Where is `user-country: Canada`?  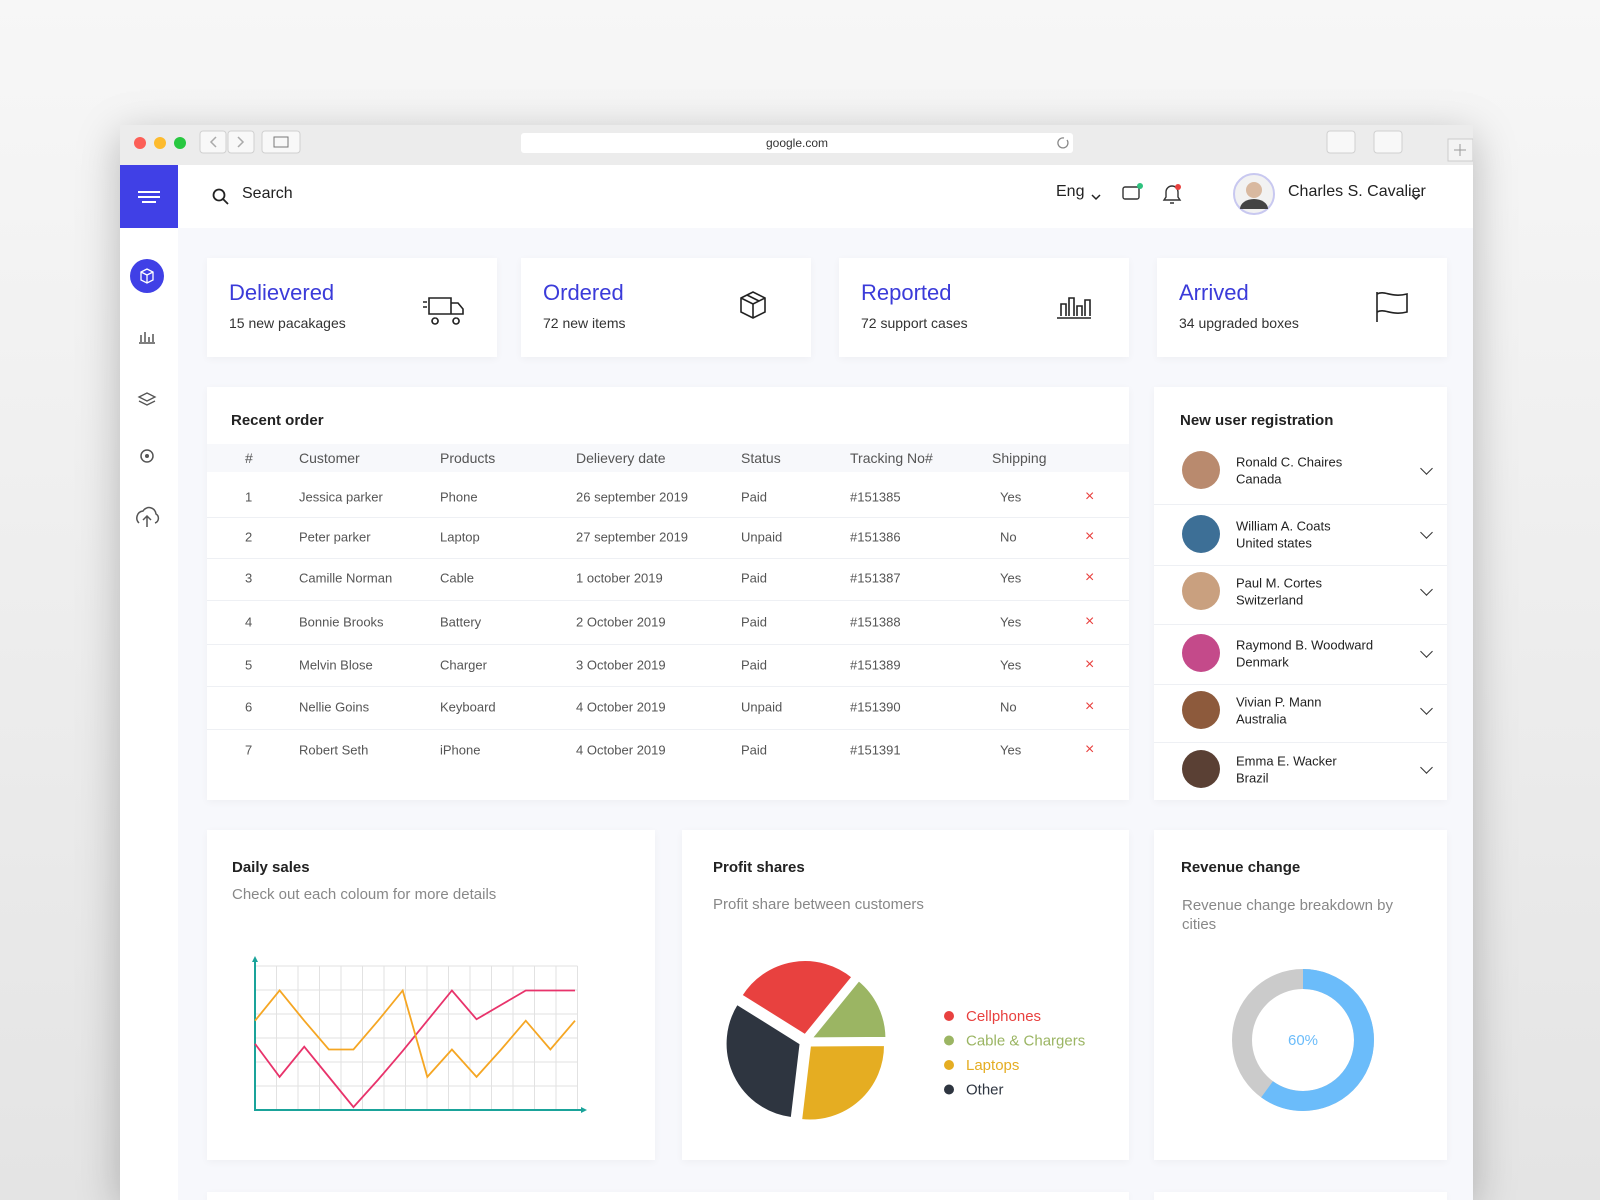 user-country: Canada is located at coordinates (1259, 479).